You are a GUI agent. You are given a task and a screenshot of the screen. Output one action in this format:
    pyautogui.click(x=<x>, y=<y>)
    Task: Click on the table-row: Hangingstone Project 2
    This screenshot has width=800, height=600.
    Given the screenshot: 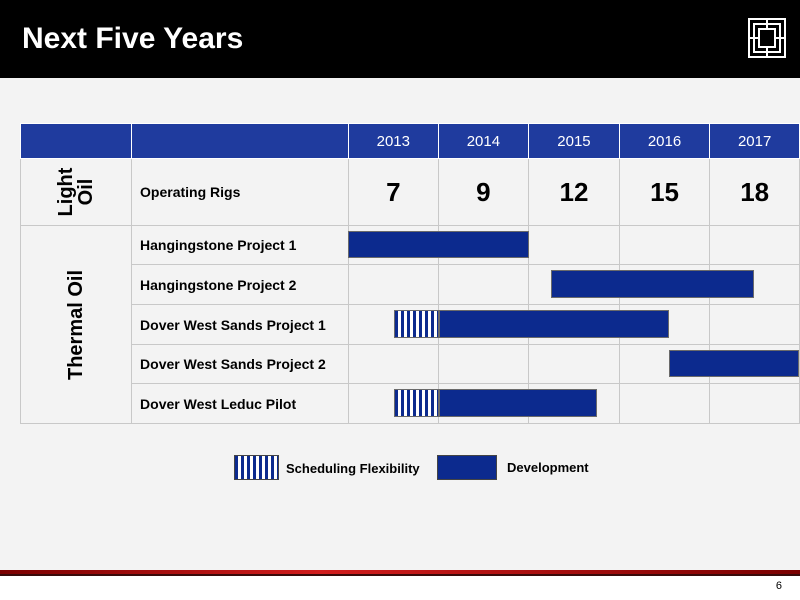 What is the action you would take?
    pyautogui.click(x=410, y=284)
    